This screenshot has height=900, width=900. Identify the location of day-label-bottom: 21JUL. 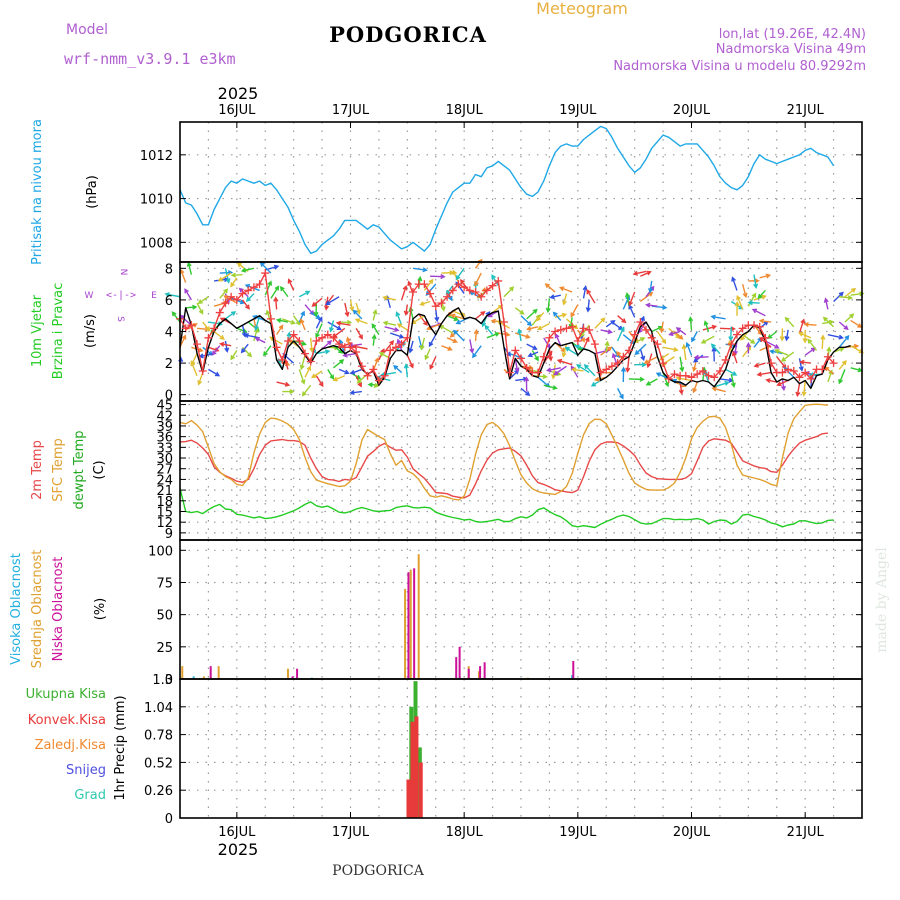
(806, 832).